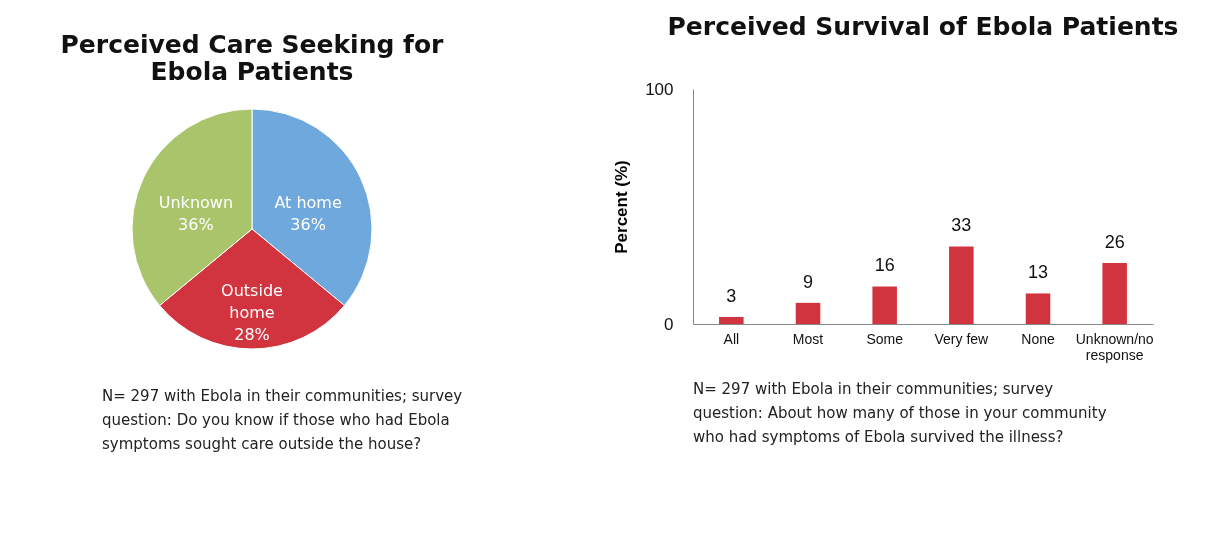 The image size is (1207, 533). Describe the element at coordinates (731, 295) in the screenshot. I see `data-label: 3` at that location.